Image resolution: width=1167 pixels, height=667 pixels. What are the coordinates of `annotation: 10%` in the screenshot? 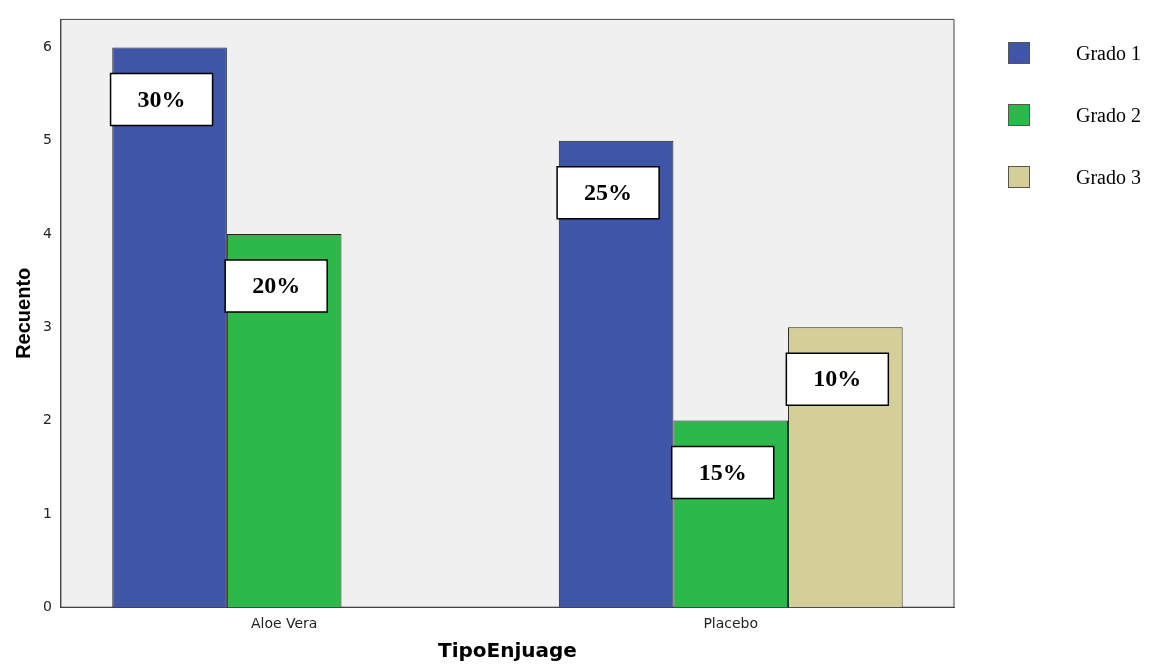 It's located at (837, 378).